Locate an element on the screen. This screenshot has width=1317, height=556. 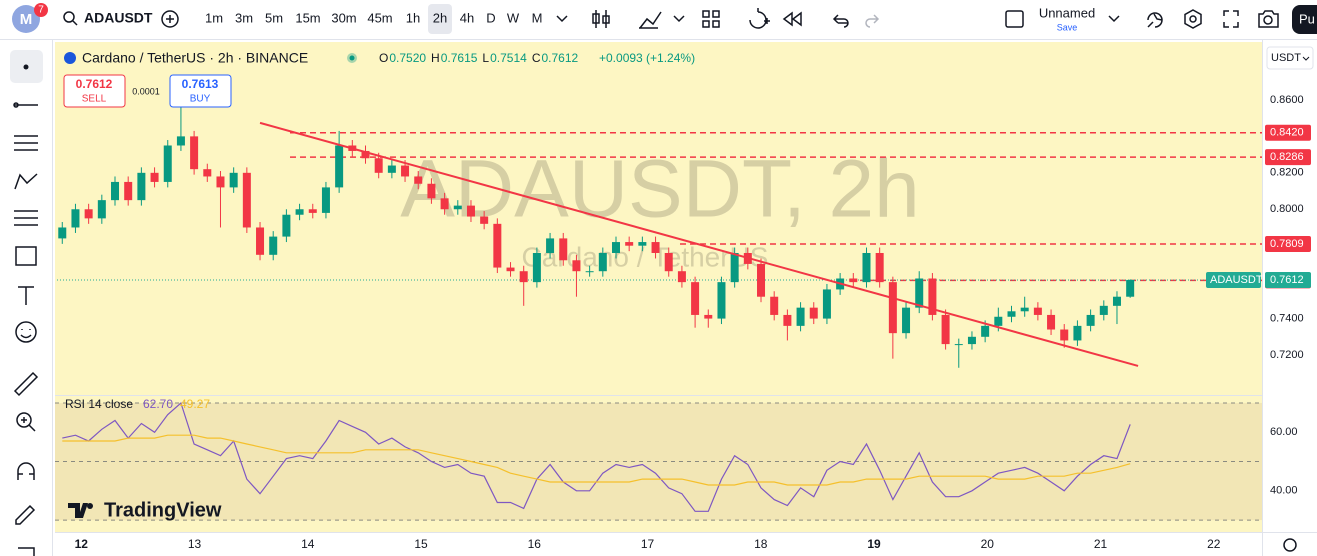
trash-tool is located at coordinates (26, 551).